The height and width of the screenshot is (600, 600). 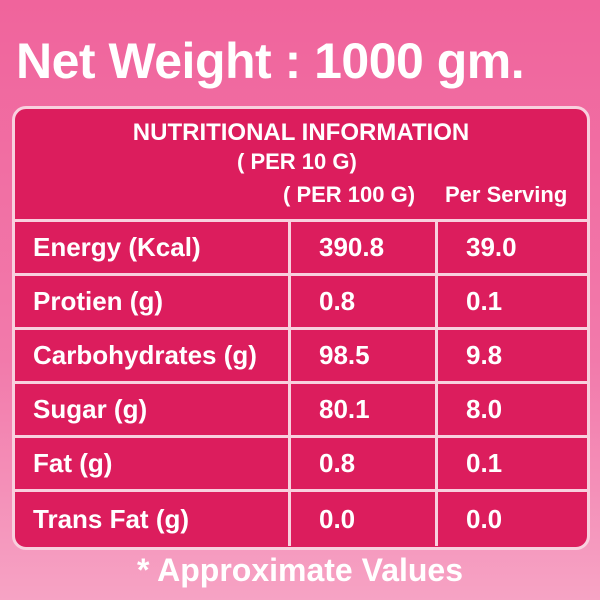 I want to click on nutrient-name: Energy (Kcal), so click(x=151, y=249).